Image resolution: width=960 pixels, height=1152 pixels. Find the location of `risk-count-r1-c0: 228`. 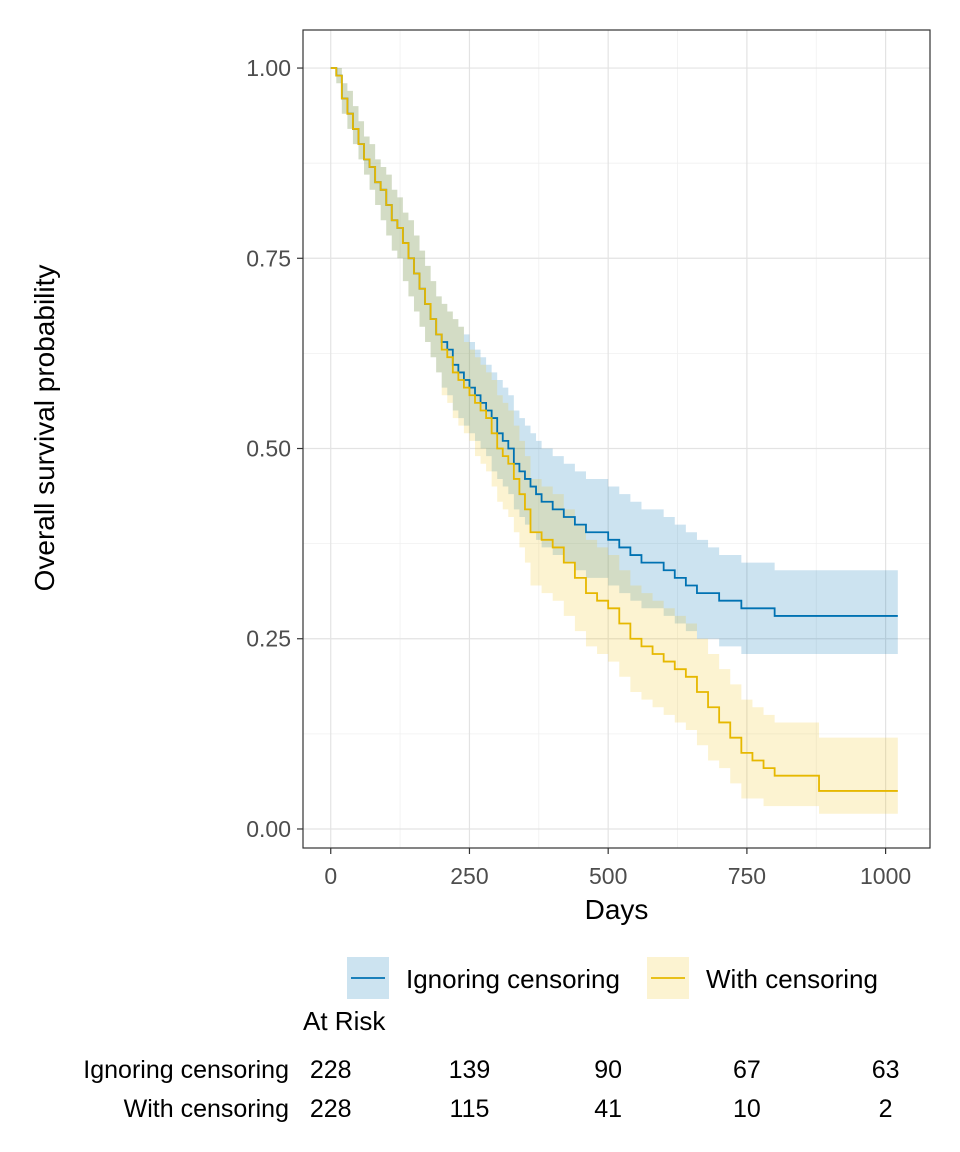

risk-count-r1-c0: 228 is located at coordinates (331, 1109).